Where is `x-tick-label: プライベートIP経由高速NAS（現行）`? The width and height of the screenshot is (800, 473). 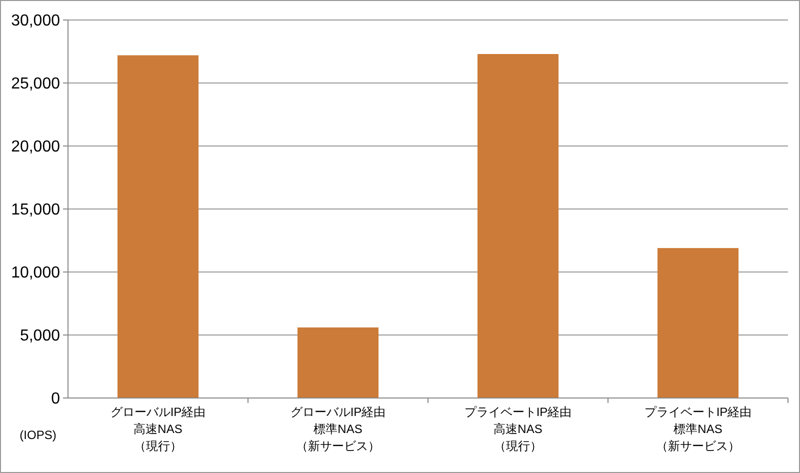
x-tick-label: プライベートIP経由高速NAS（現行） is located at coordinates (518, 429).